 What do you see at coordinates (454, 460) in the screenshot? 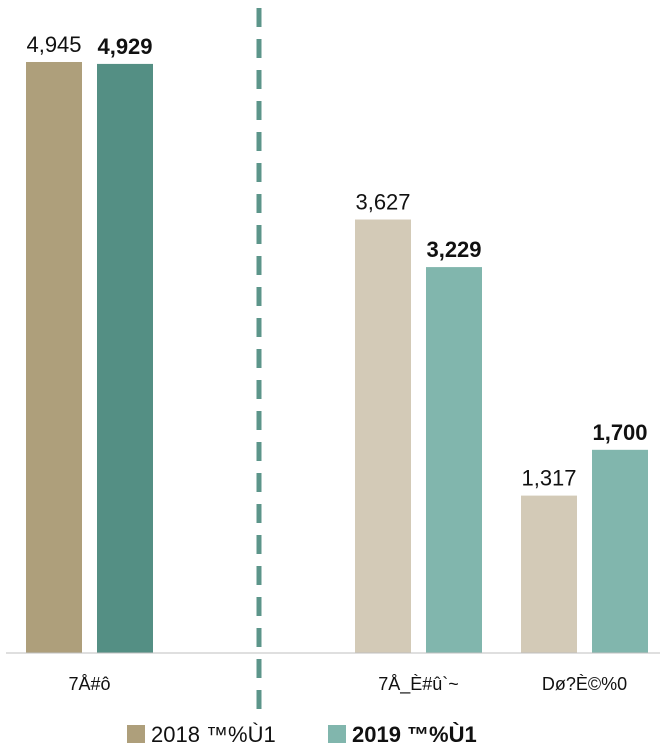
I see `bar-s2-c2` at bounding box center [454, 460].